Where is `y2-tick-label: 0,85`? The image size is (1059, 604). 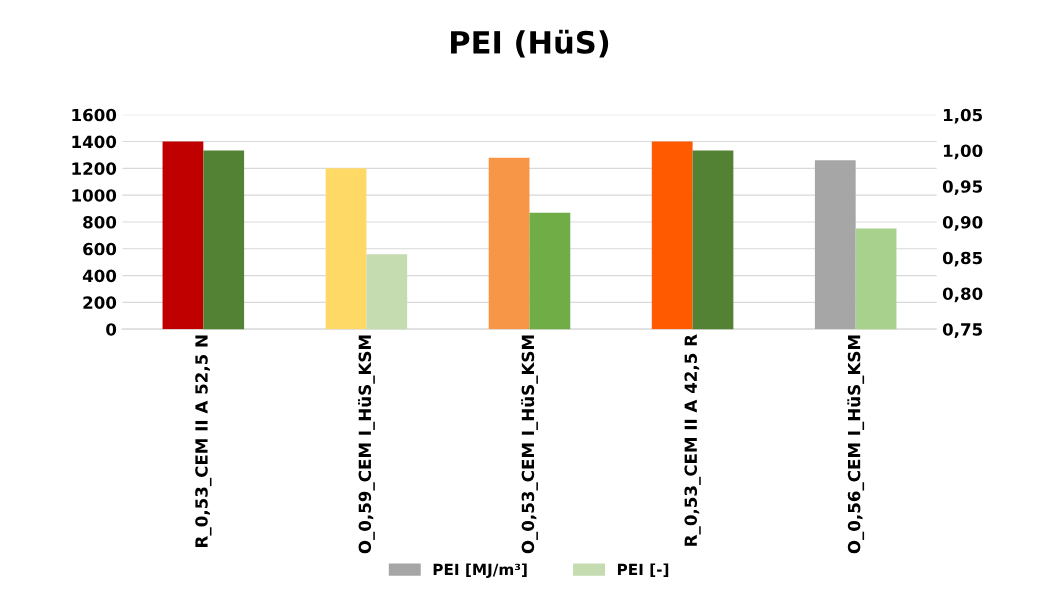 y2-tick-label: 0,85 is located at coordinates (962, 259).